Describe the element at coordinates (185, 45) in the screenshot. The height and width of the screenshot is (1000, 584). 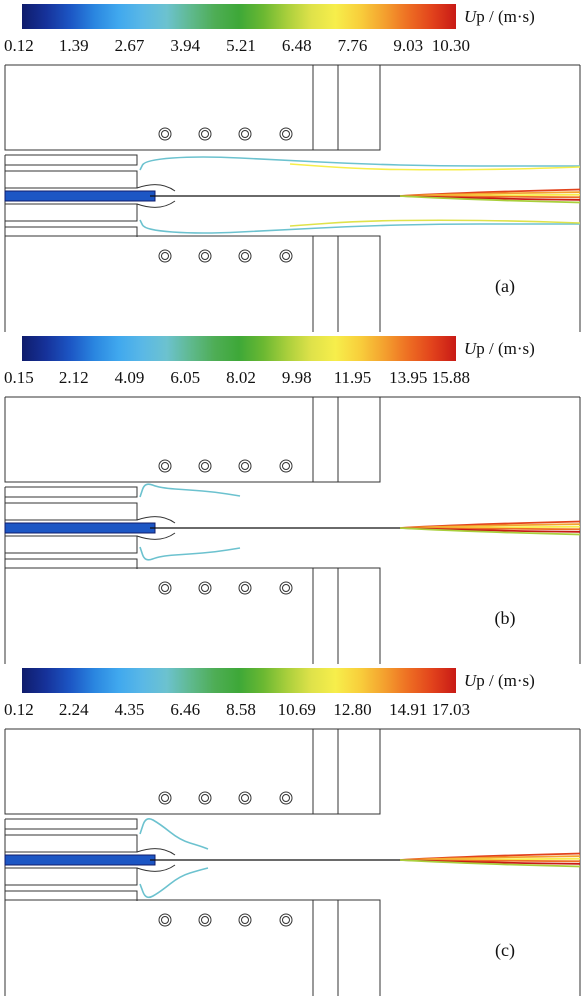
I see `colorbar-tick-label: 3.94` at that location.